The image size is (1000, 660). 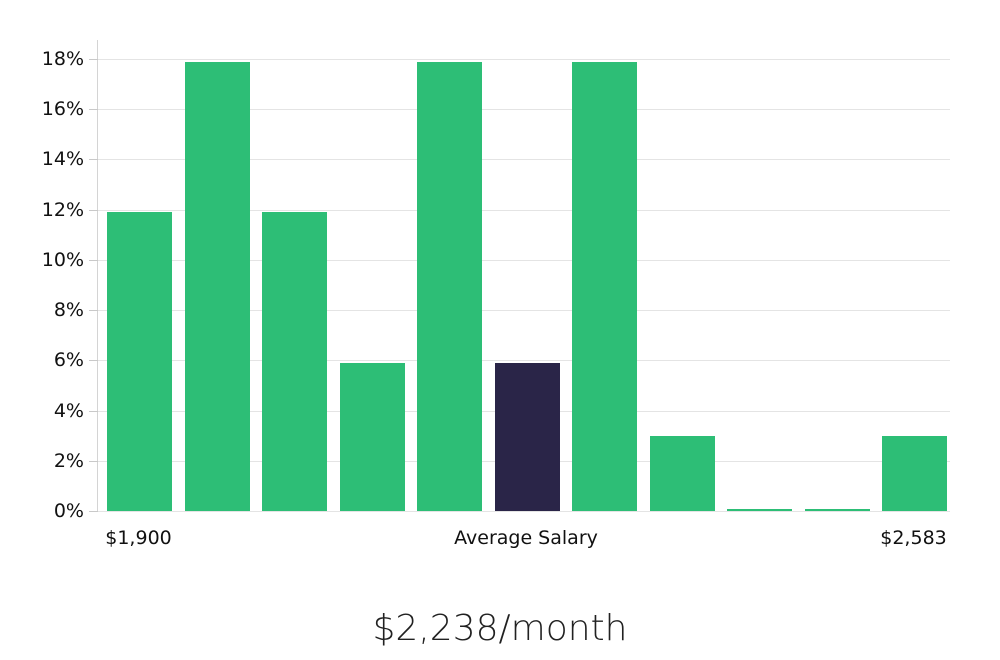 I want to click on gridline-18%, so click(x=524, y=59).